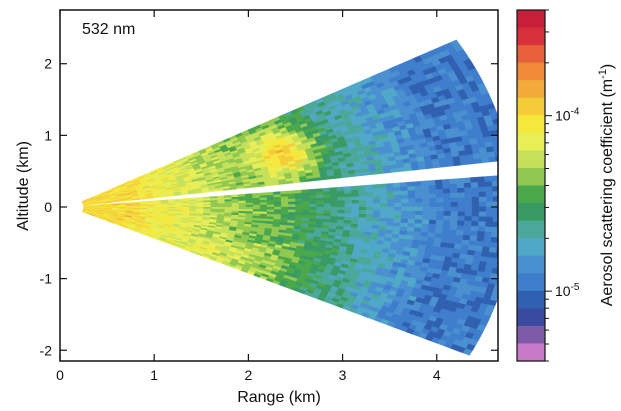 The image size is (621, 411). Describe the element at coordinates (343, 375) in the screenshot. I see `x-tick-label: 3` at that location.